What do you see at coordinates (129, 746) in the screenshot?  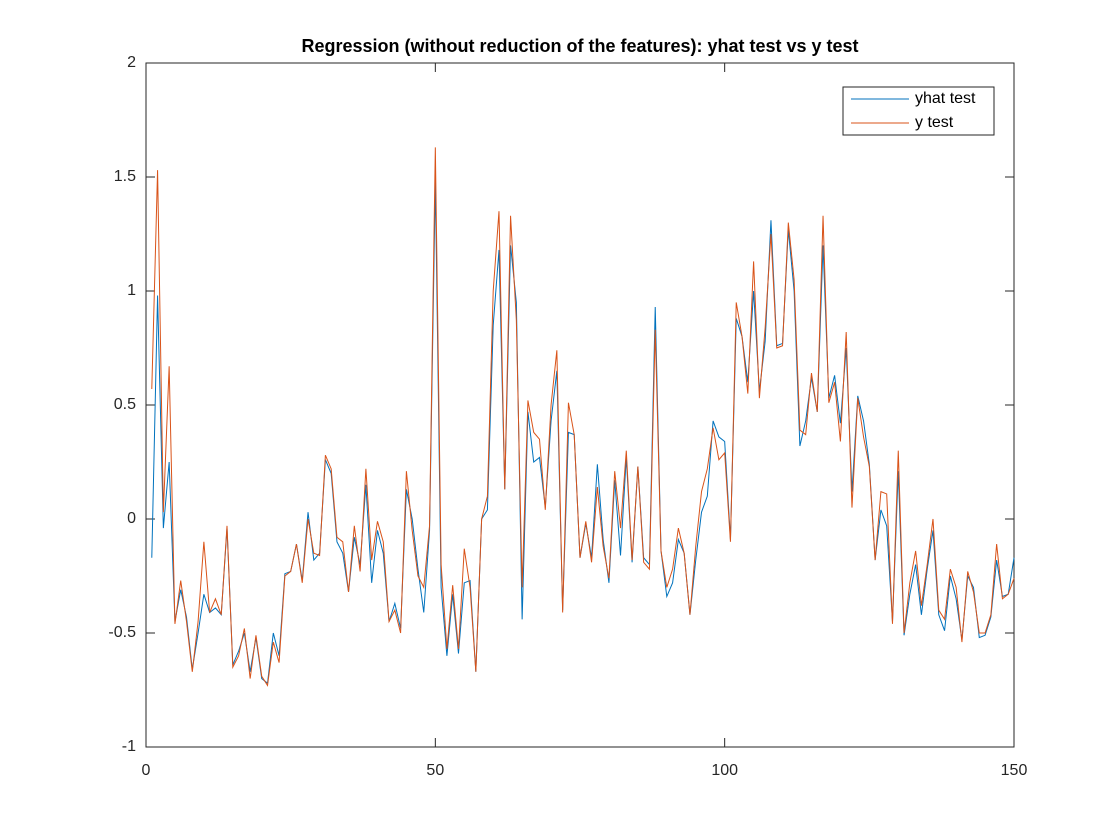 I see `y-tick-label: -1` at bounding box center [129, 746].